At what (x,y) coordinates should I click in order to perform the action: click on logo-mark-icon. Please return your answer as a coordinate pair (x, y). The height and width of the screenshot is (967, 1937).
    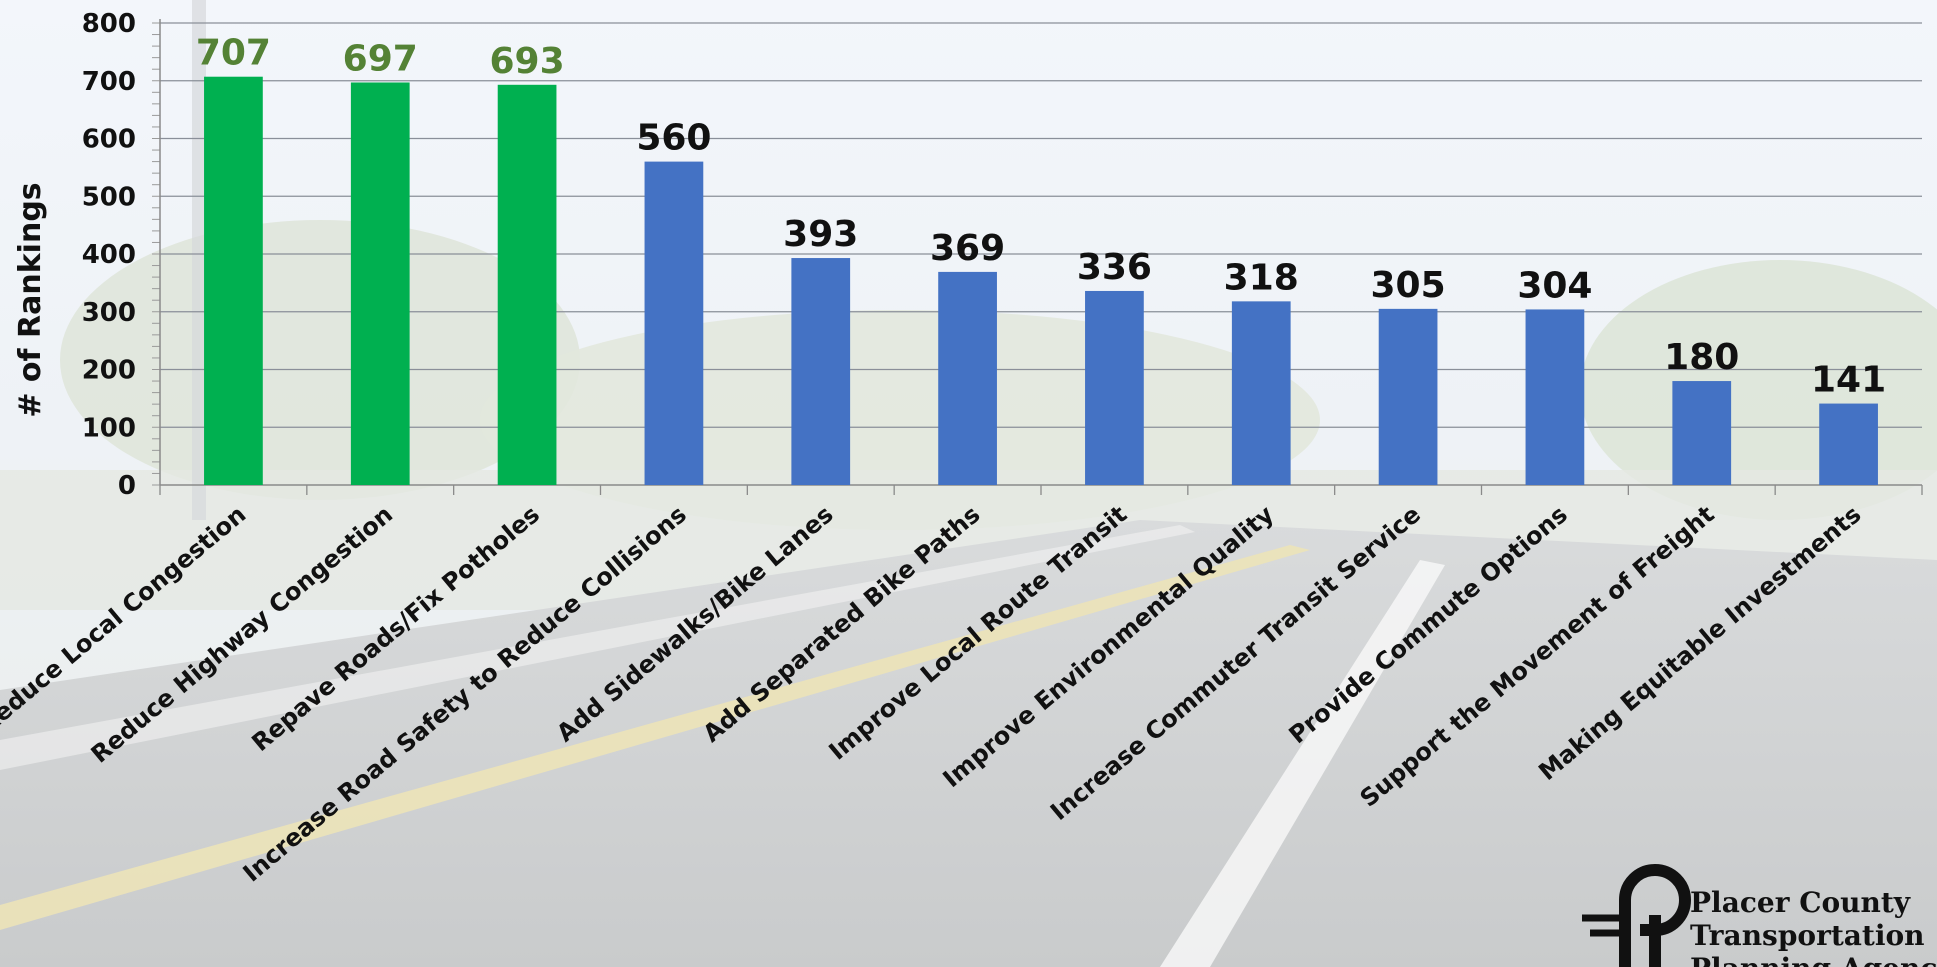
    Looking at the image, I should click on (1636, 915).